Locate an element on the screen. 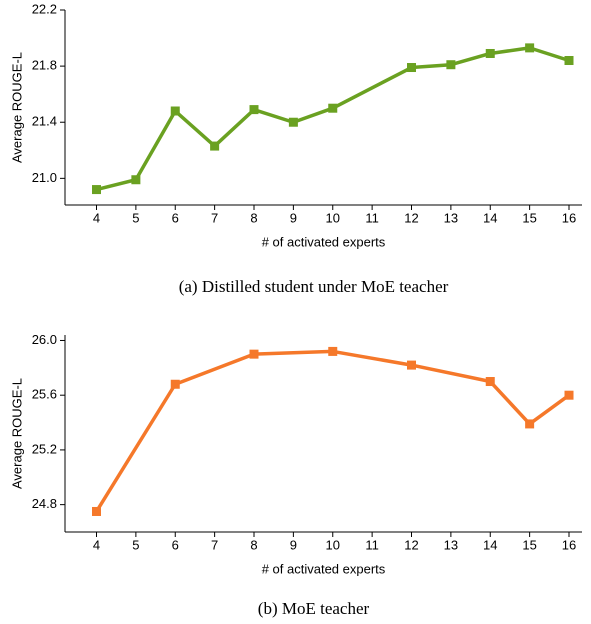  y-tick-label: 21.0 is located at coordinates (44, 177).